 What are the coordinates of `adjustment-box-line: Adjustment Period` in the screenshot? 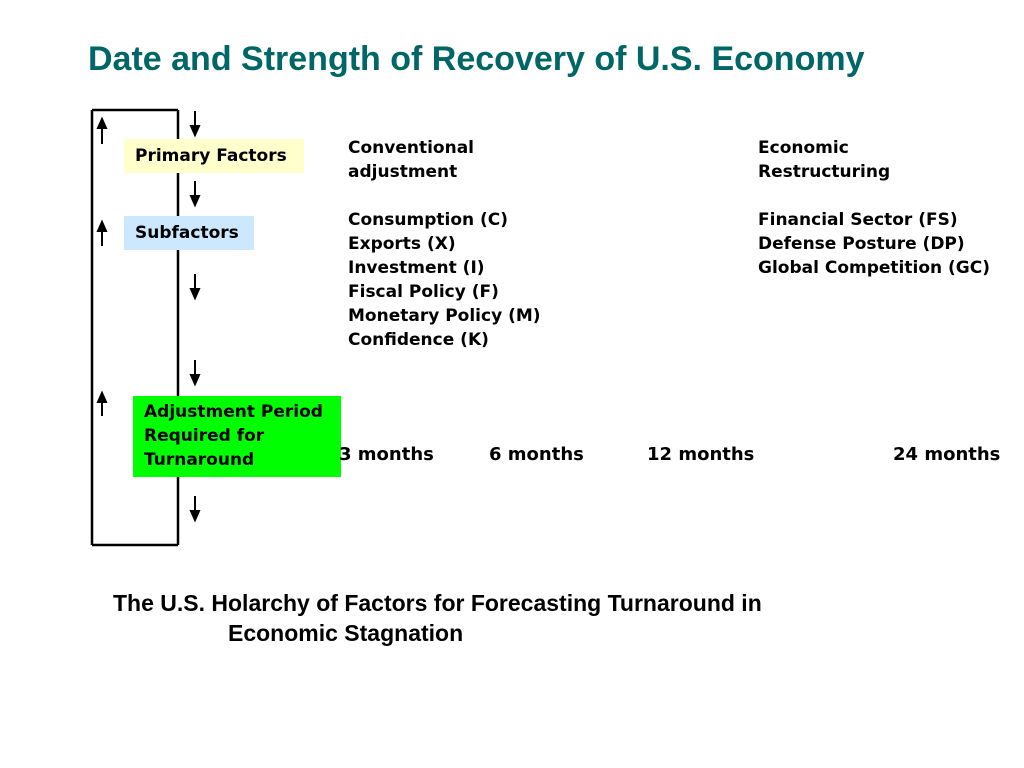 It's located at (233, 412).